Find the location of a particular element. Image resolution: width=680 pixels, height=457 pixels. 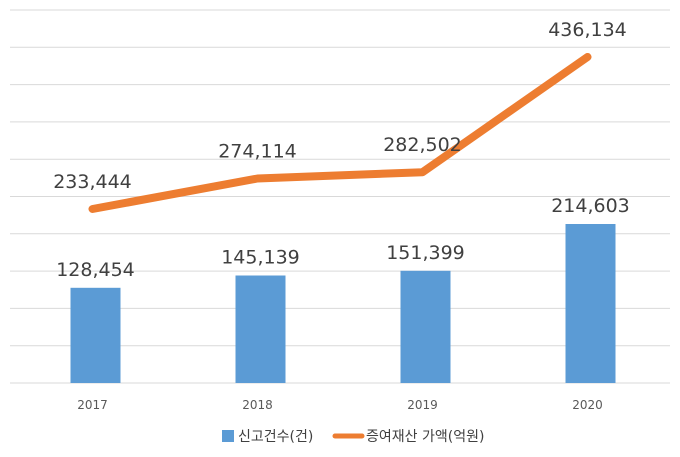

line-data-label: 282,502 is located at coordinates (422, 145).